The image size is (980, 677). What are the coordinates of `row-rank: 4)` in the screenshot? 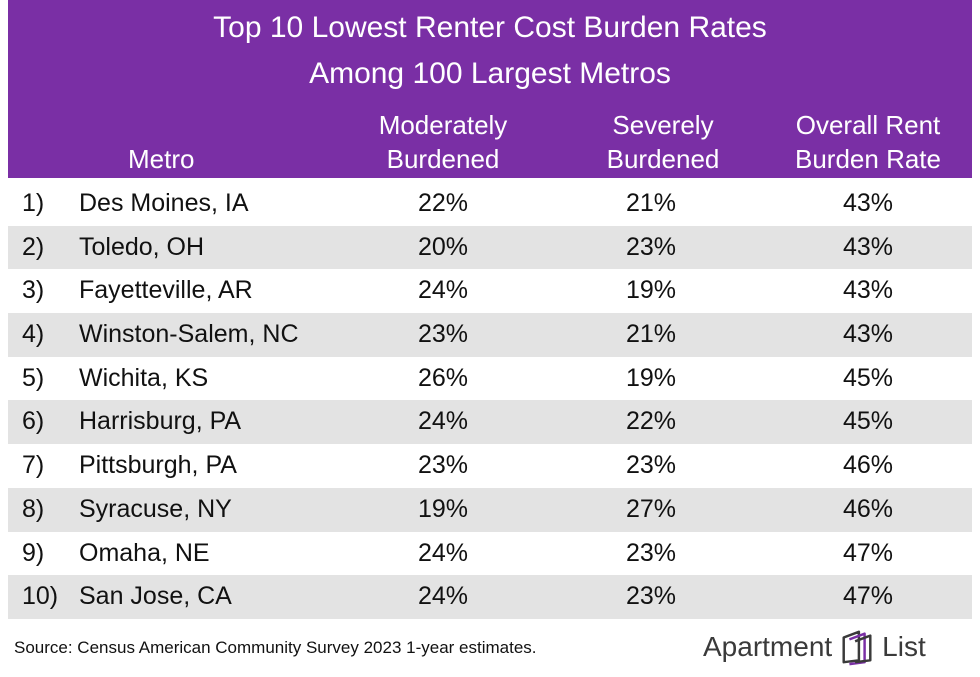 It's located at (33, 334).